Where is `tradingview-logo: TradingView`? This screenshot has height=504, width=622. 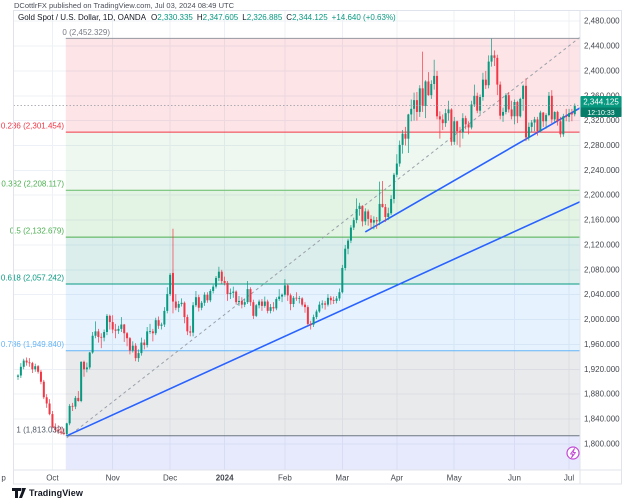
tradingview-logo: TradingView is located at coordinates (47, 493).